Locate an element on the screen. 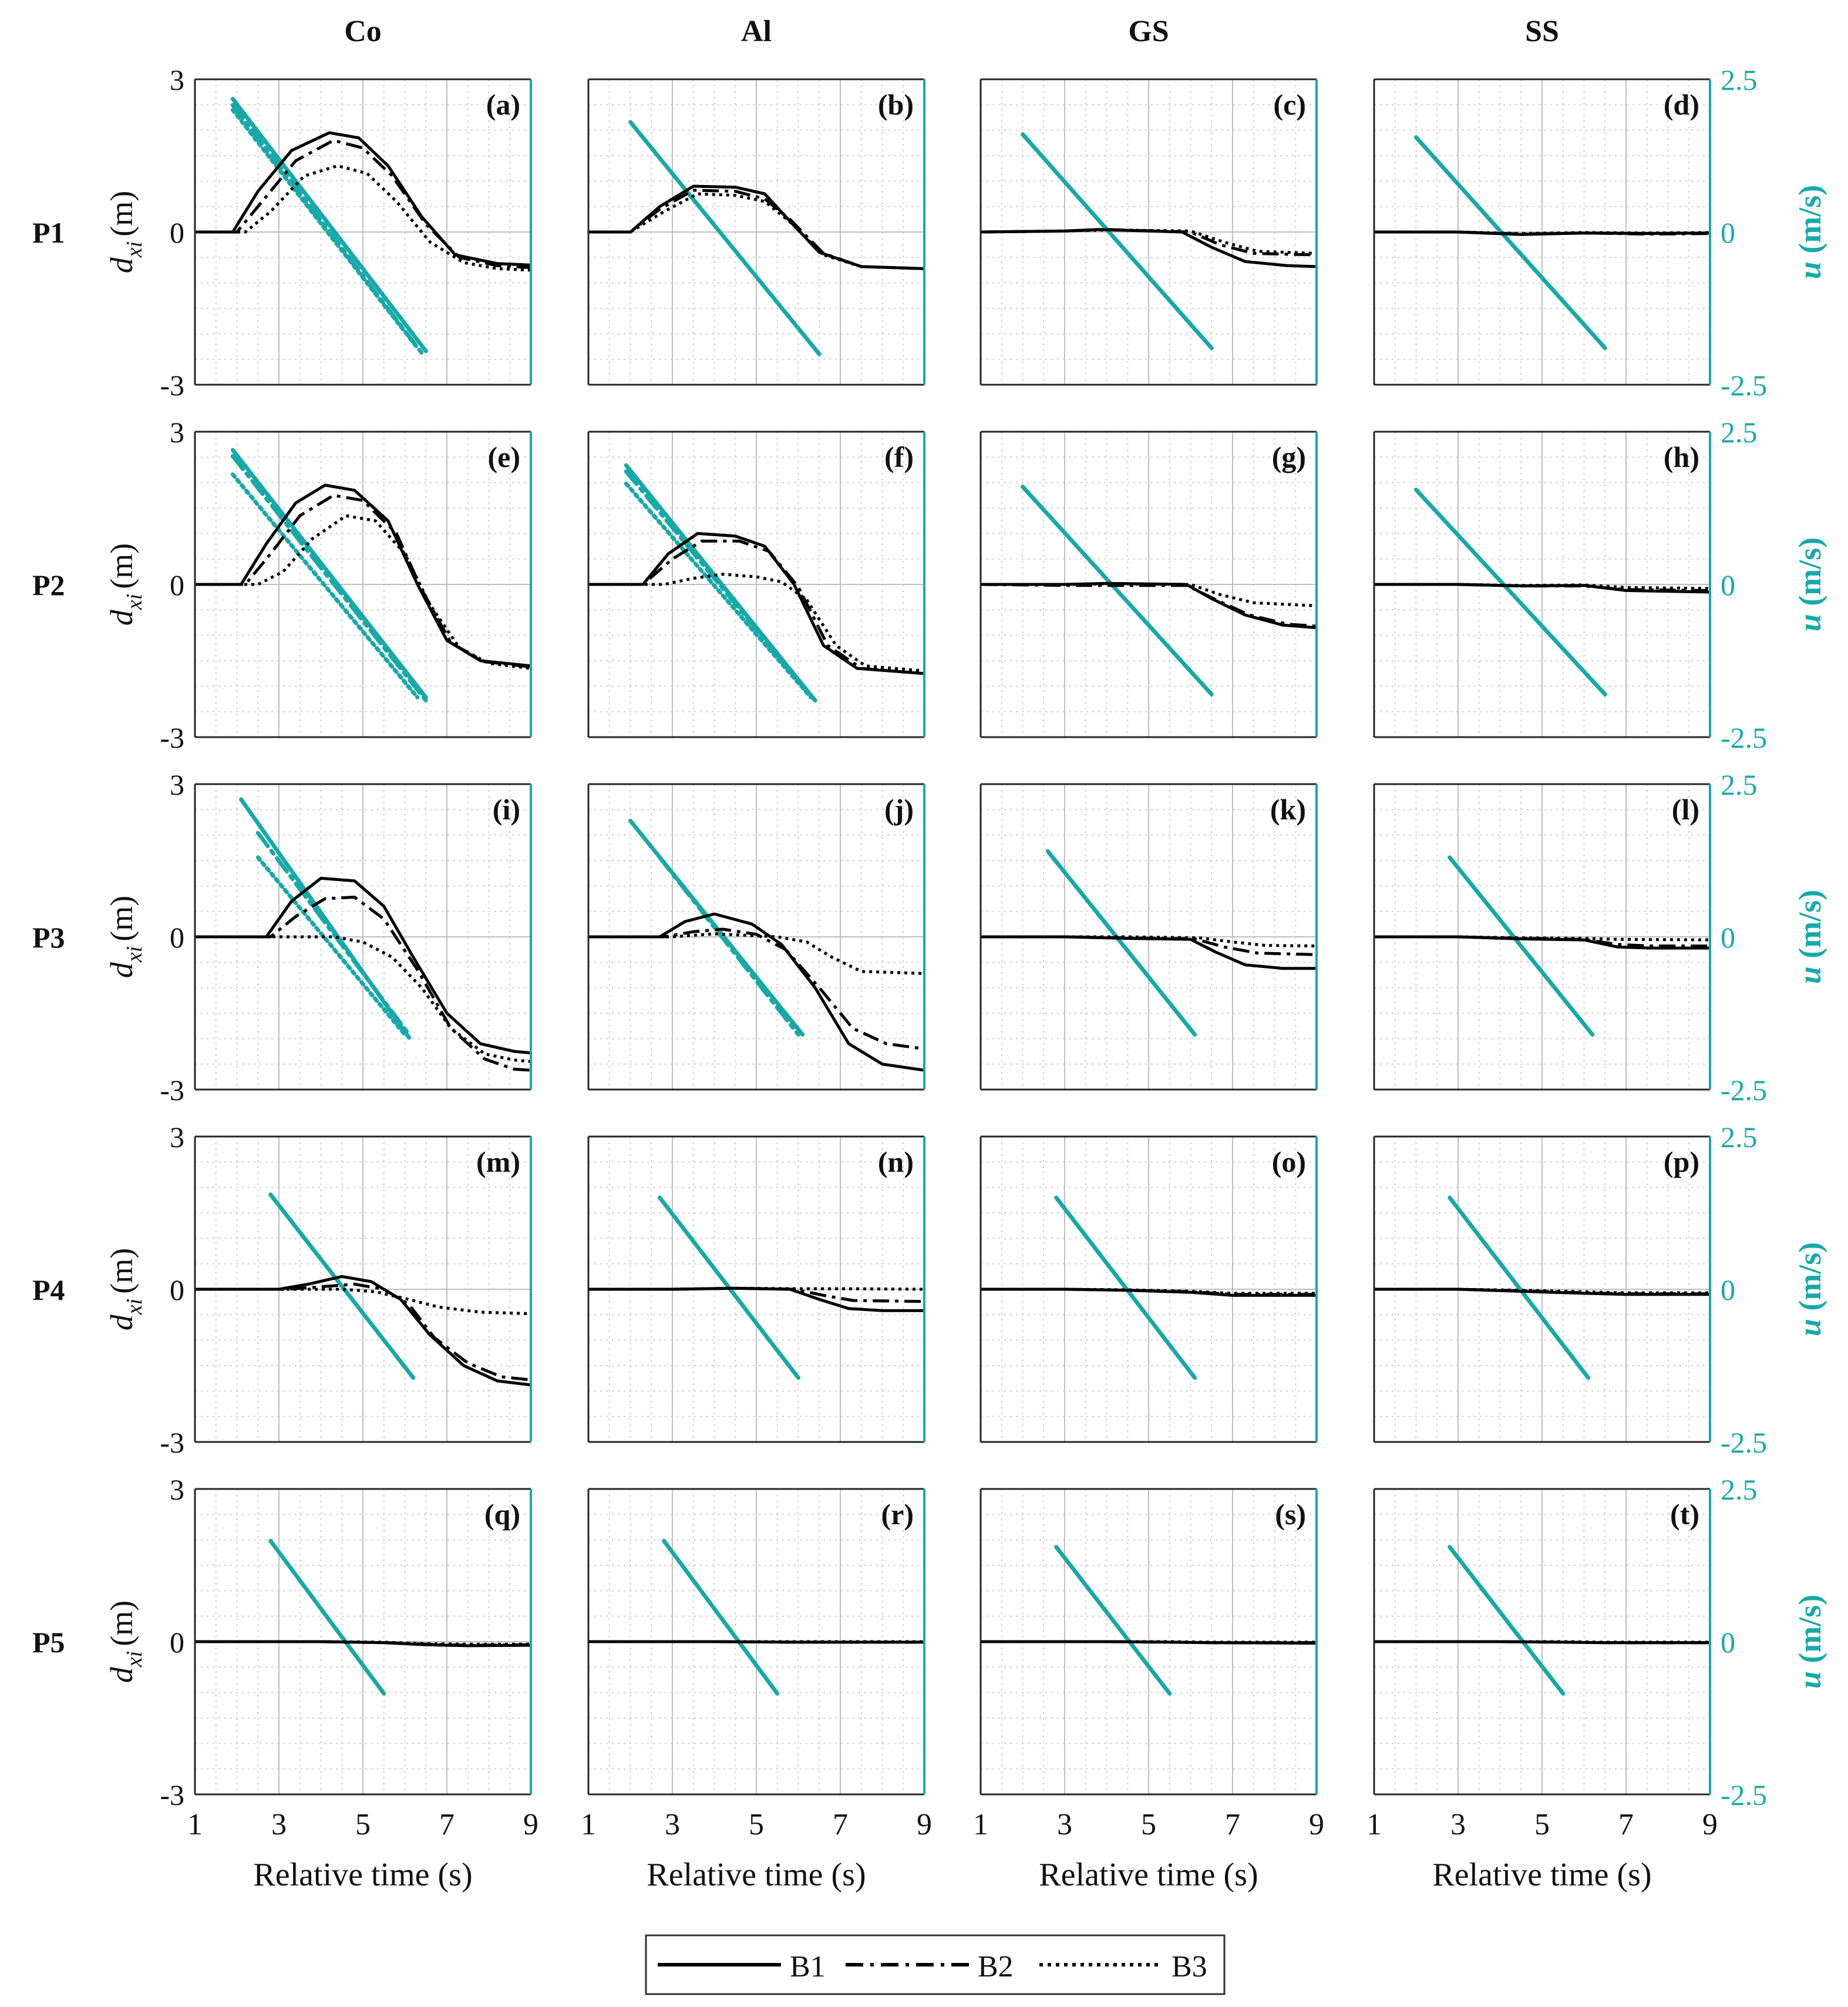 This screenshot has width=1848, height=2007. panel-label: (k) is located at coordinates (1288, 809).